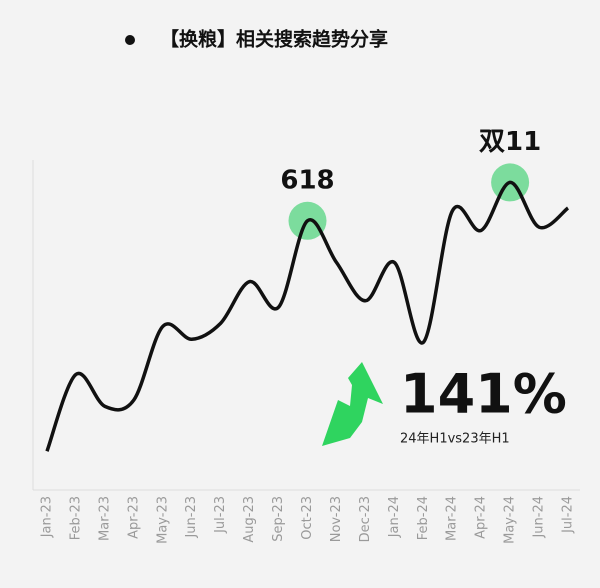 This screenshot has width=600, height=588. I want to click on legend-dot, so click(130, 40).